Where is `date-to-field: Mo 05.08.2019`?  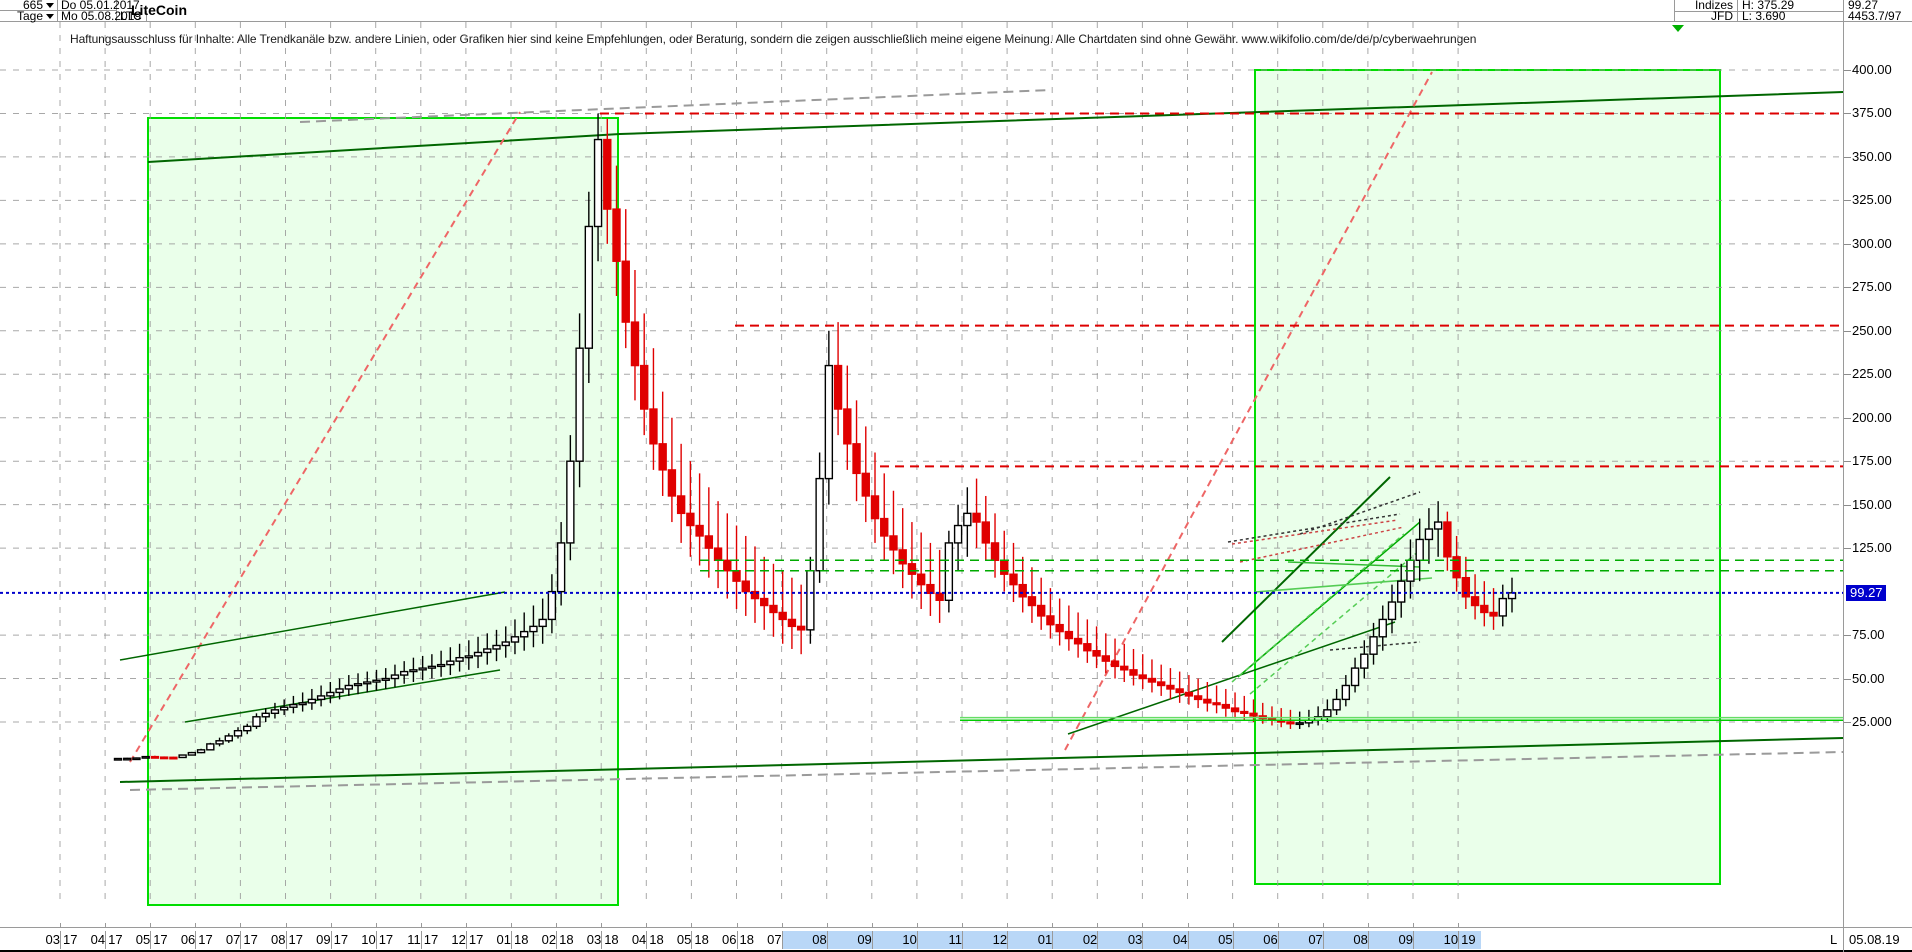
date-to-field: Mo 05.08.2019 is located at coordinates (99, 16).